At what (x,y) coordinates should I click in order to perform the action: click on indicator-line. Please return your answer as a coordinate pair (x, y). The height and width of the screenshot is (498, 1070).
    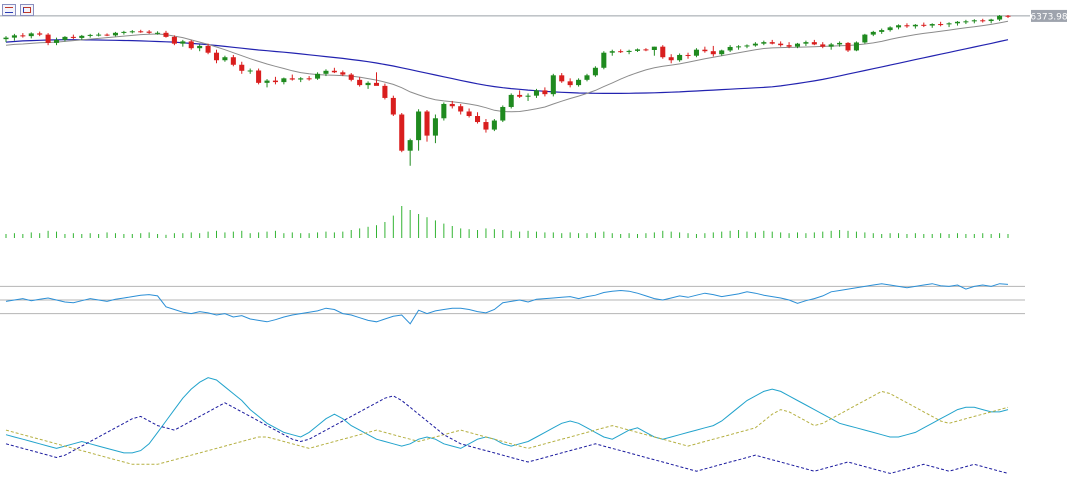
    Looking at the image, I should click on (507, 427).